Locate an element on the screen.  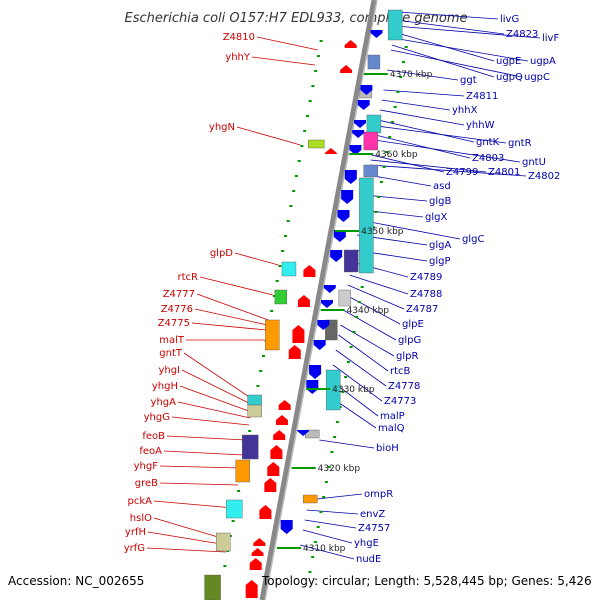
gene-label-reverse: yhhW is located at coordinates (480, 125).